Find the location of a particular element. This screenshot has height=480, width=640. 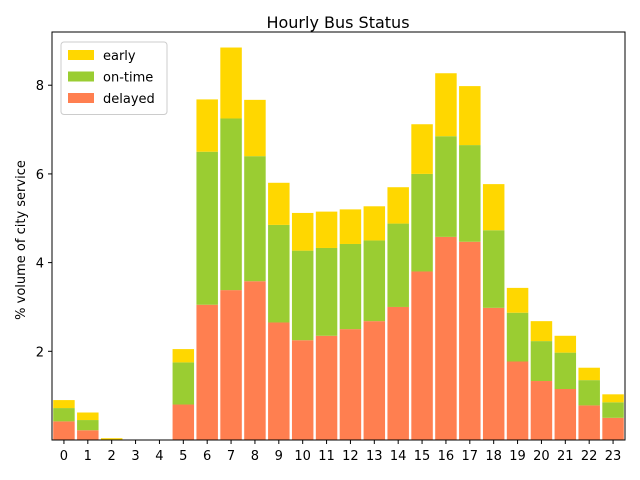

x-tick-label: 16 is located at coordinates (446, 456).